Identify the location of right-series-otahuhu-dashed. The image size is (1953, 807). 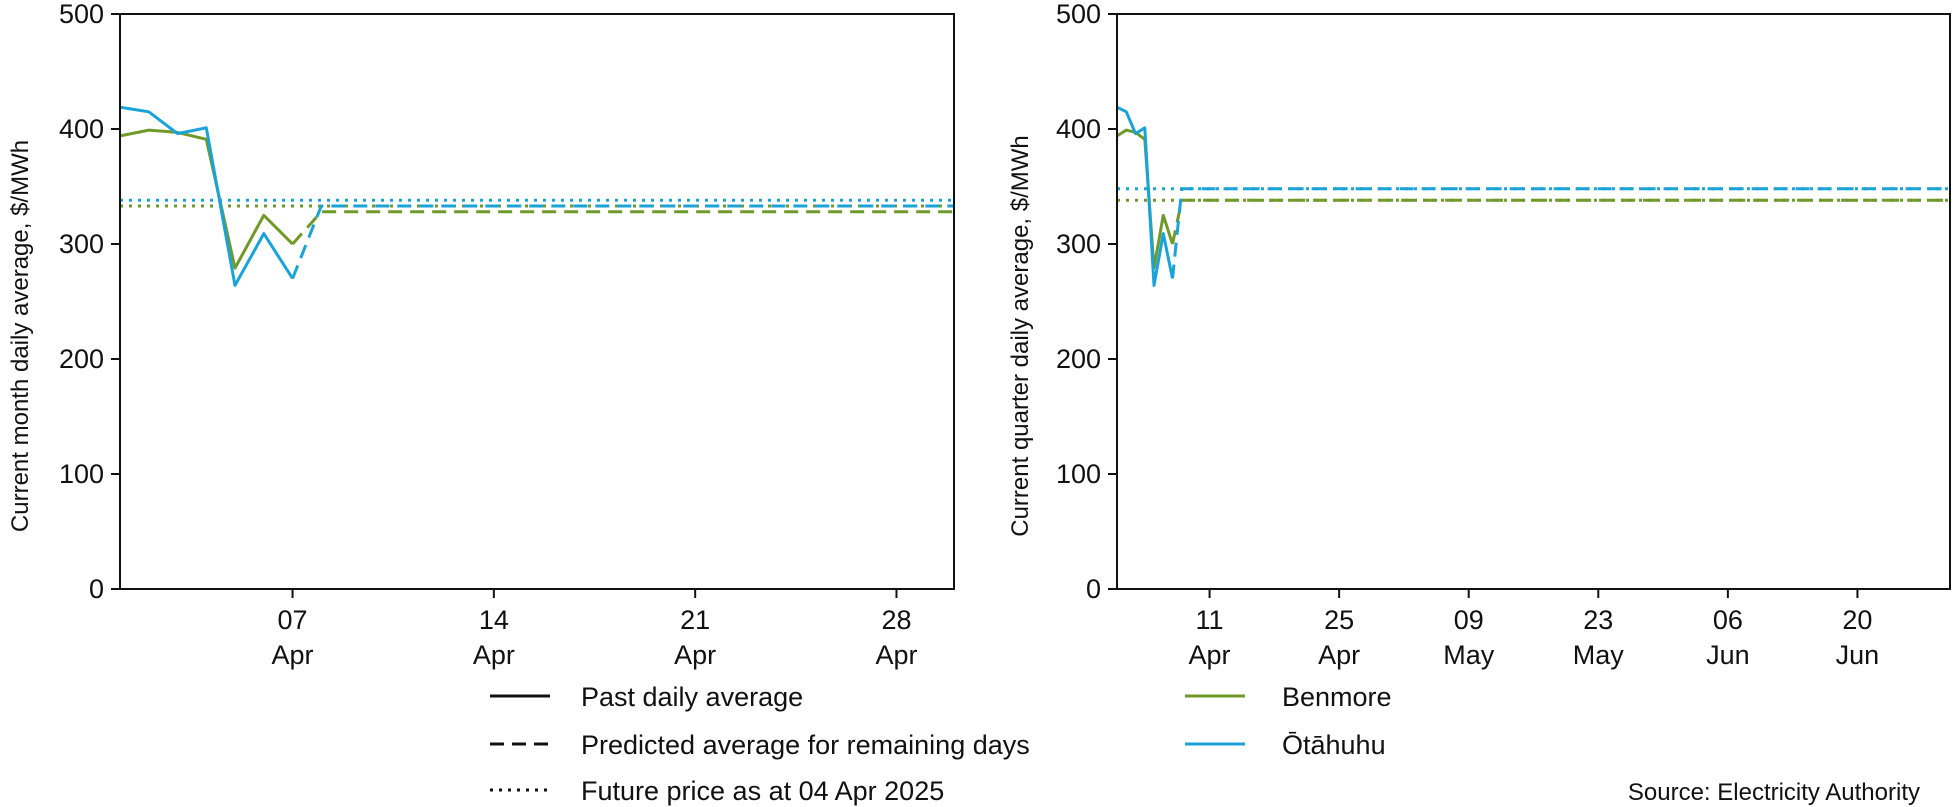
(1560, 233).